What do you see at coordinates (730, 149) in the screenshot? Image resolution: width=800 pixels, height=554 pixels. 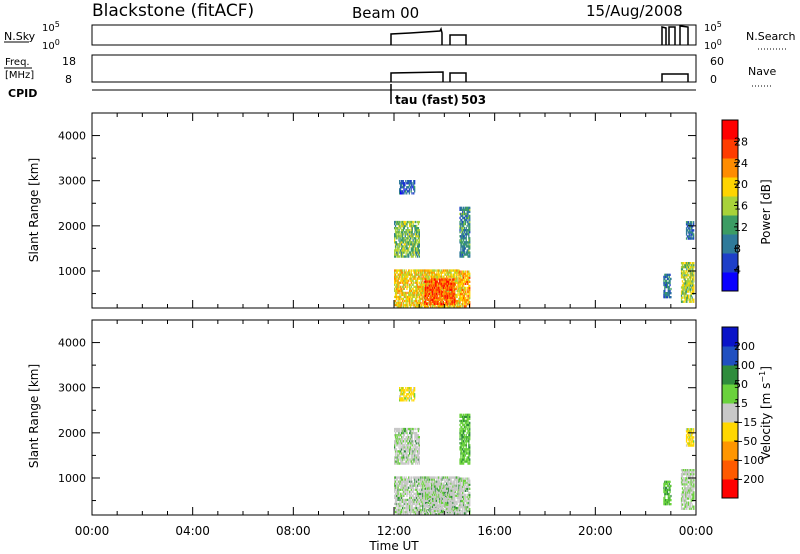 I see `colorbar-swatch` at bounding box center [730, 149].